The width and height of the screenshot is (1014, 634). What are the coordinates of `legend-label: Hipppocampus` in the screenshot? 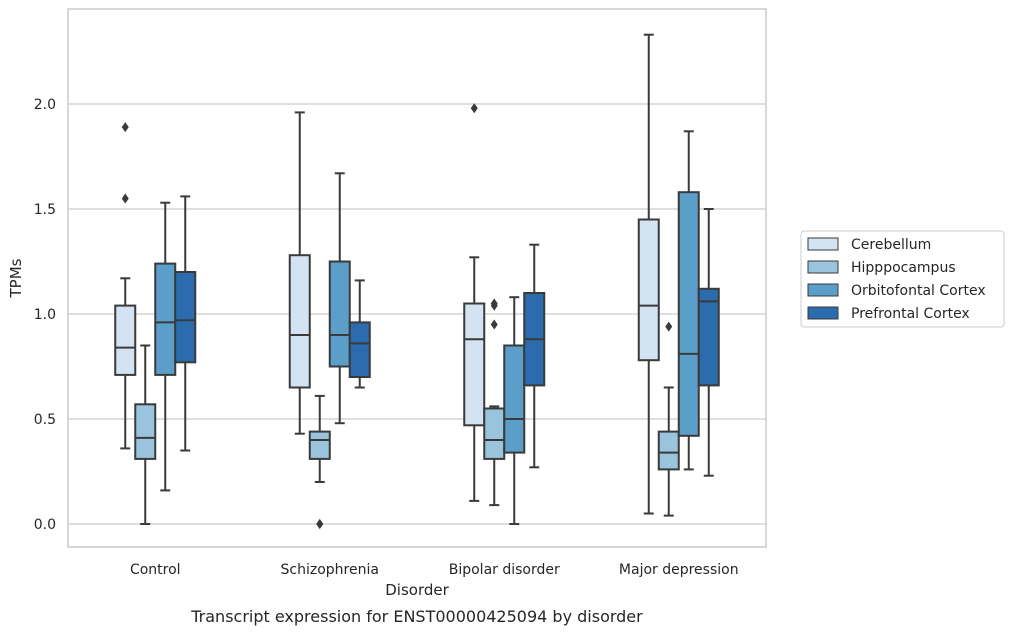 It's located at (903, 268).